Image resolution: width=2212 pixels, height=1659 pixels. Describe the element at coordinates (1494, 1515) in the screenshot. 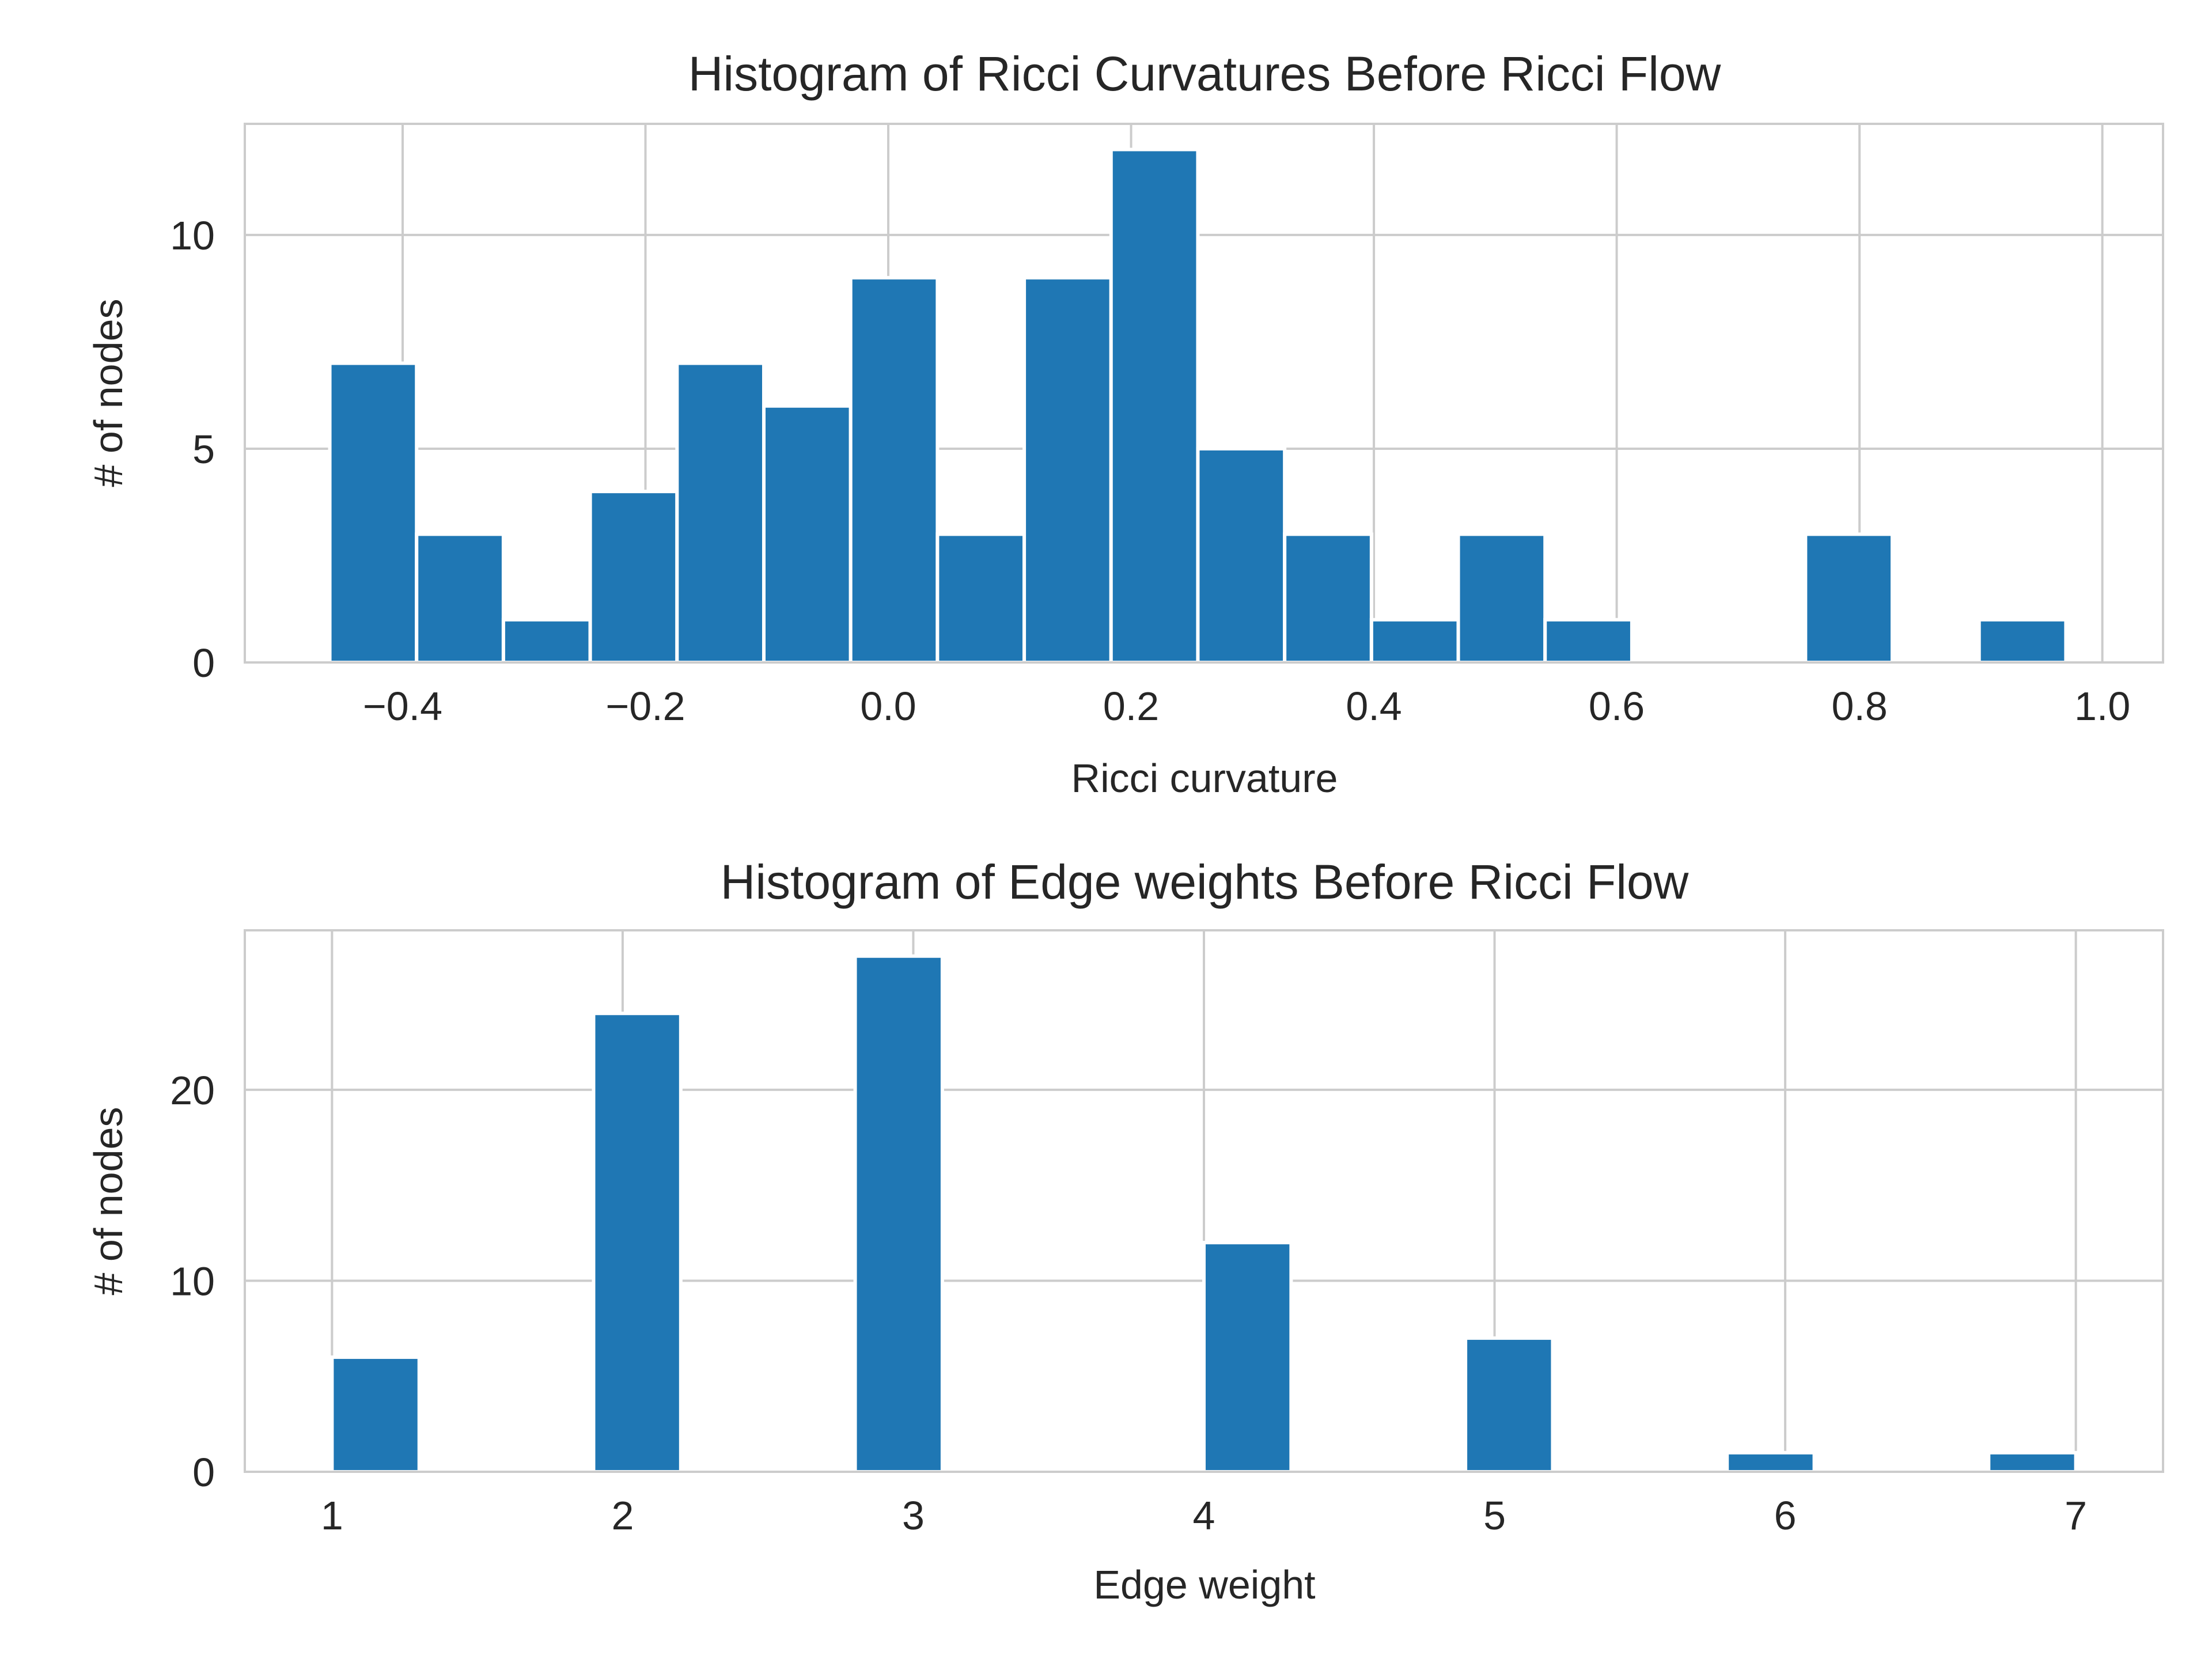

I see `x-tick-label: 5` at that location.